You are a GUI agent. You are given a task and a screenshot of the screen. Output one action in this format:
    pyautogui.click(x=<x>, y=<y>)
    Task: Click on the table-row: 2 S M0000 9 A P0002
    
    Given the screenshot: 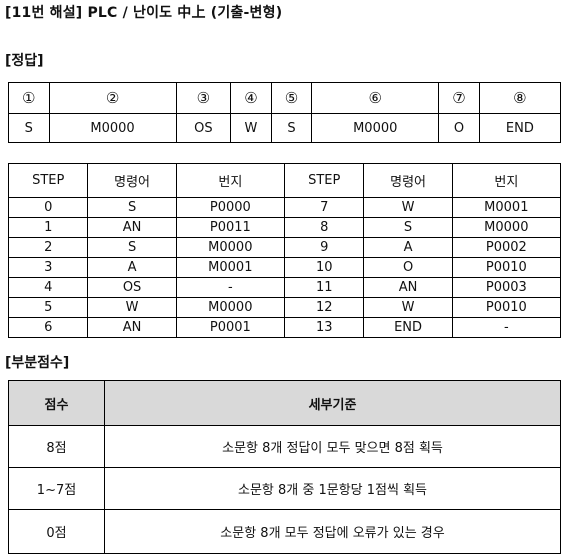 What is the action you would take?
    pyautogui.click(x=284, y=247)
    